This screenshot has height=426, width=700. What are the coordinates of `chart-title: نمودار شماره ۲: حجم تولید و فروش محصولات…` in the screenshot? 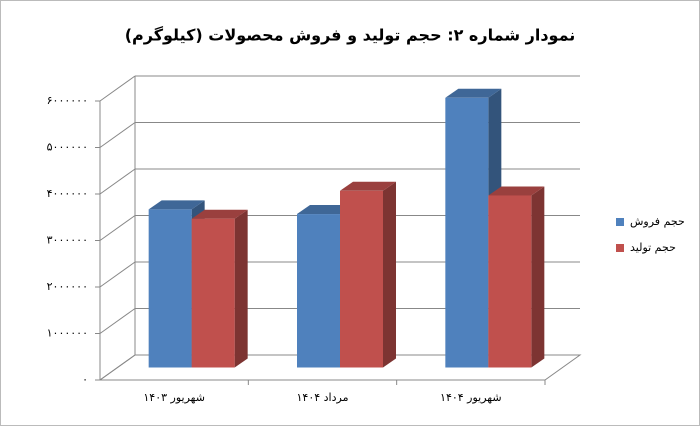 It's located at (350, 35).